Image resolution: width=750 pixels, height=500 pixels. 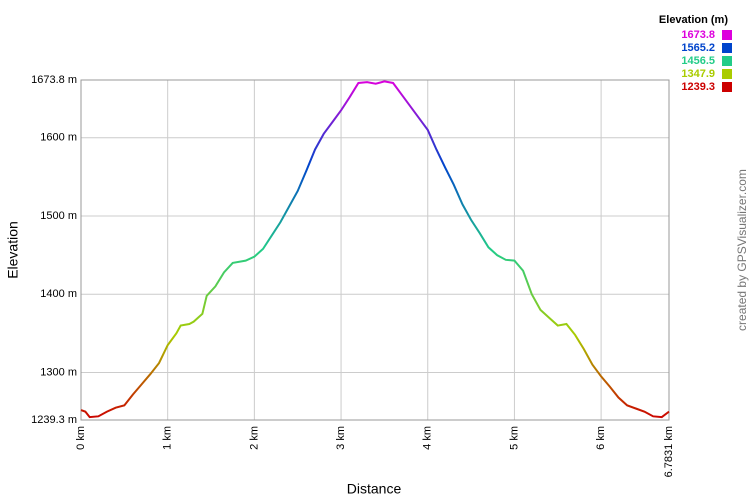 I want to click on x-tick-label: 5 km, so click(x=514, y=438).